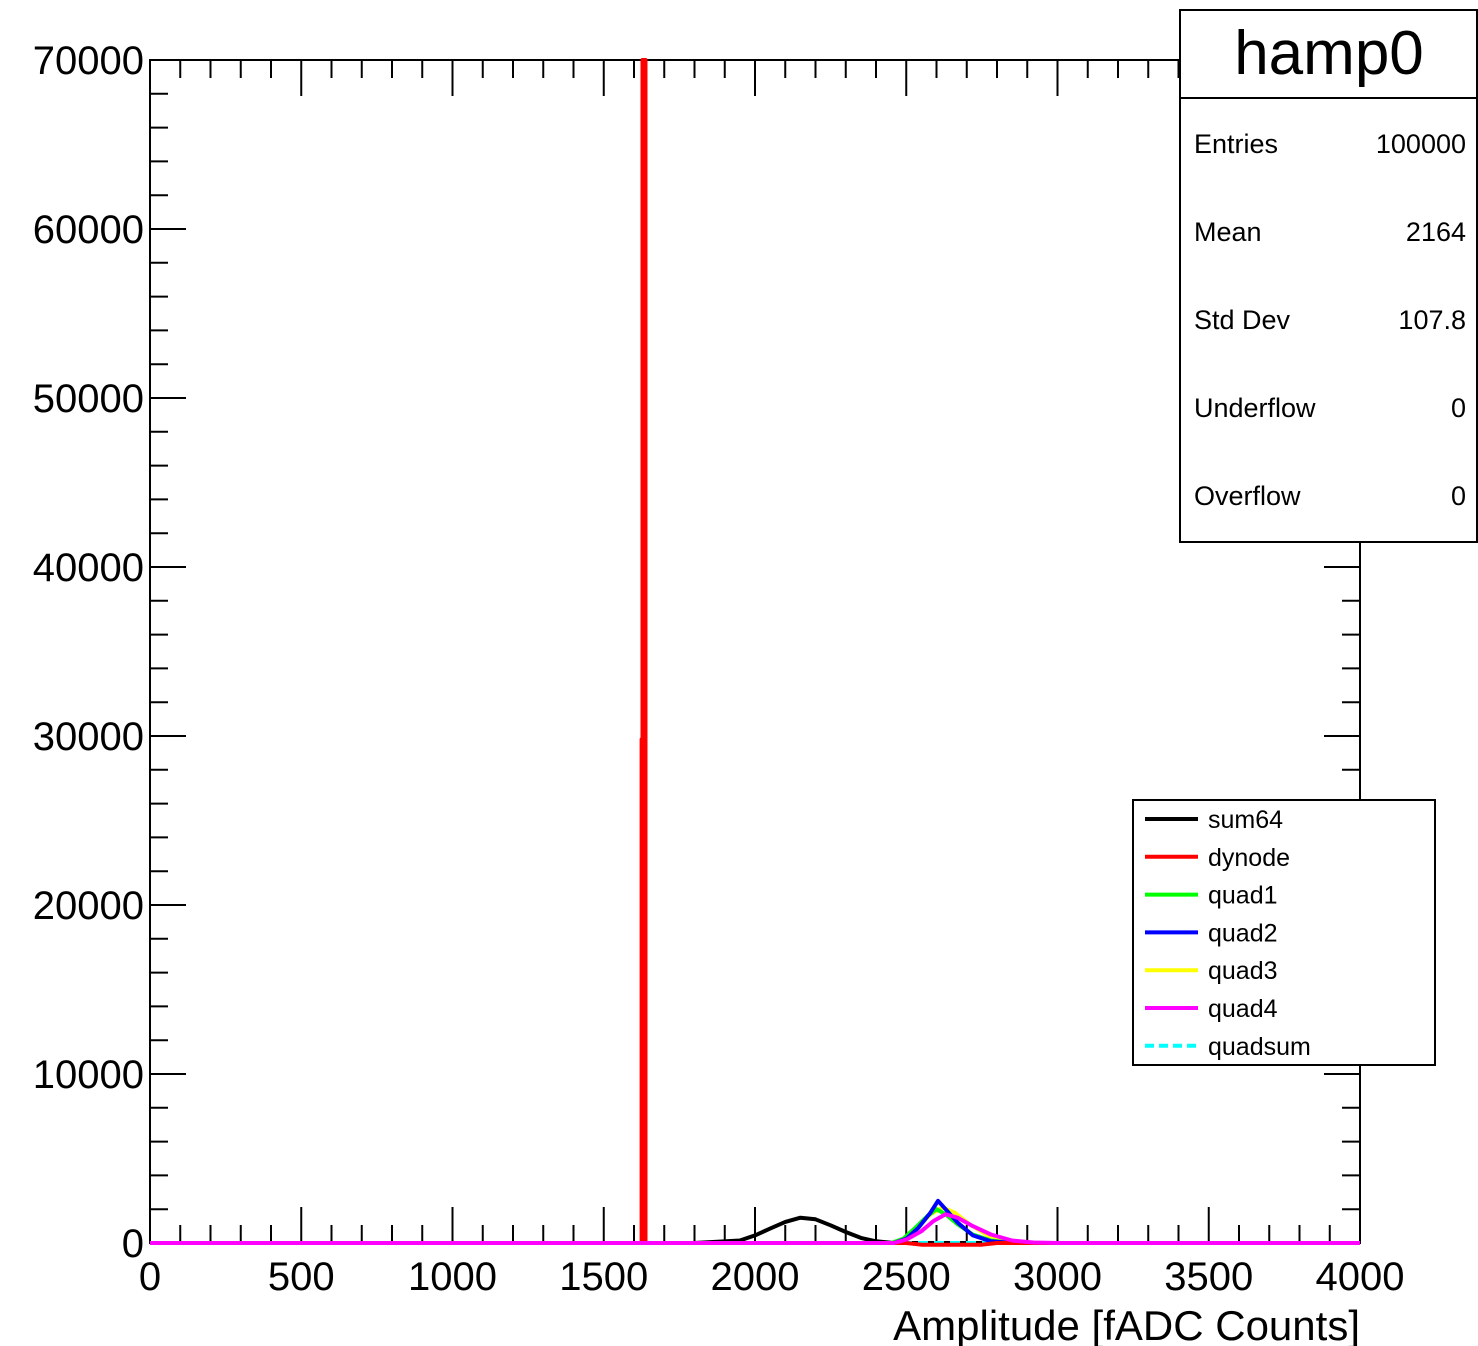  I want to click on stats-value: 100000, so click(1421, 144).